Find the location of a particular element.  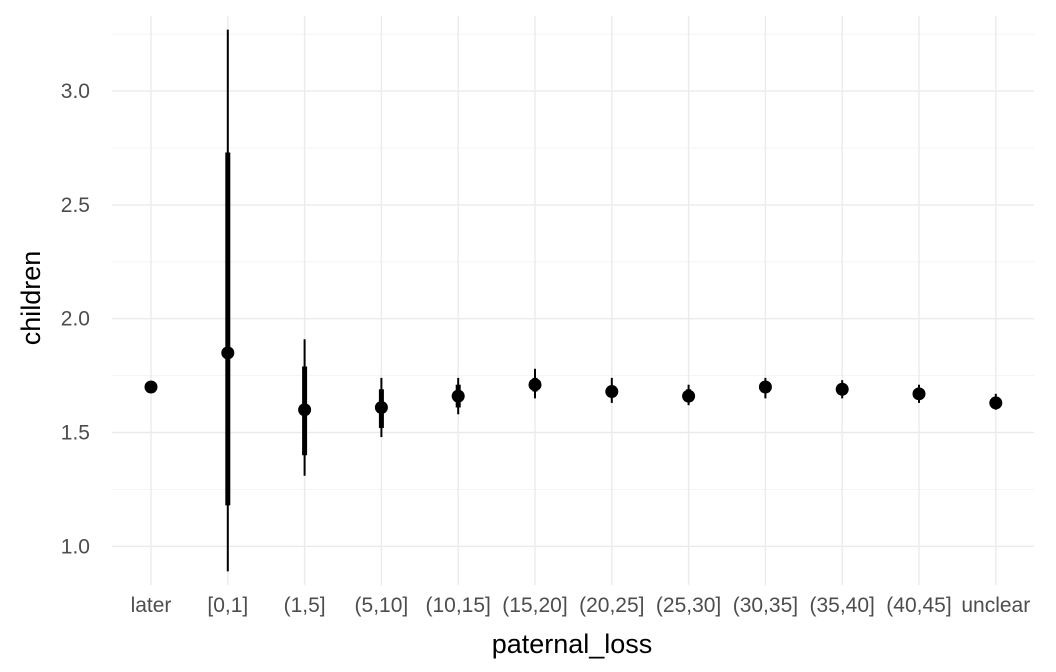

y-axis-ticks: 1.0 1.5 2.0 2.5 3.0 is located at coordinates (75, 319).